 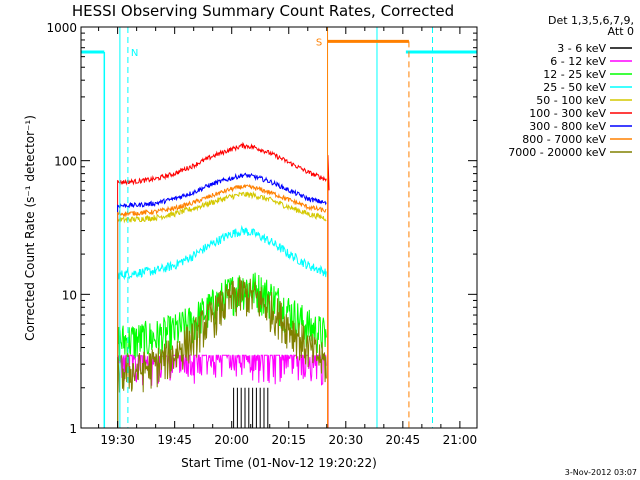 What do you see at coordinates (557, 152) in the screenshot?
I see `legend-entry-label: 7000 - 20000 keV` at bounding box center [557, 152].